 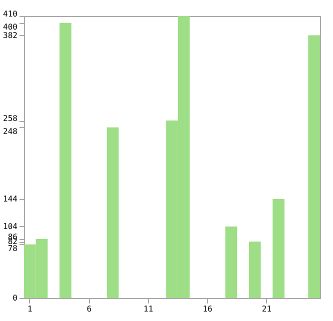 What do you see at coordinates (10, 27) in the screenshot?
I see `y-tick-label: 400` at bounding box center [10, 27].